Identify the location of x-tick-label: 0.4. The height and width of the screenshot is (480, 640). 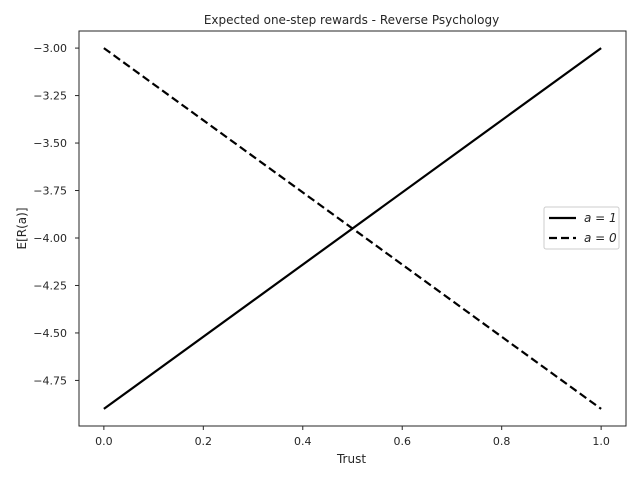
(303, 441).